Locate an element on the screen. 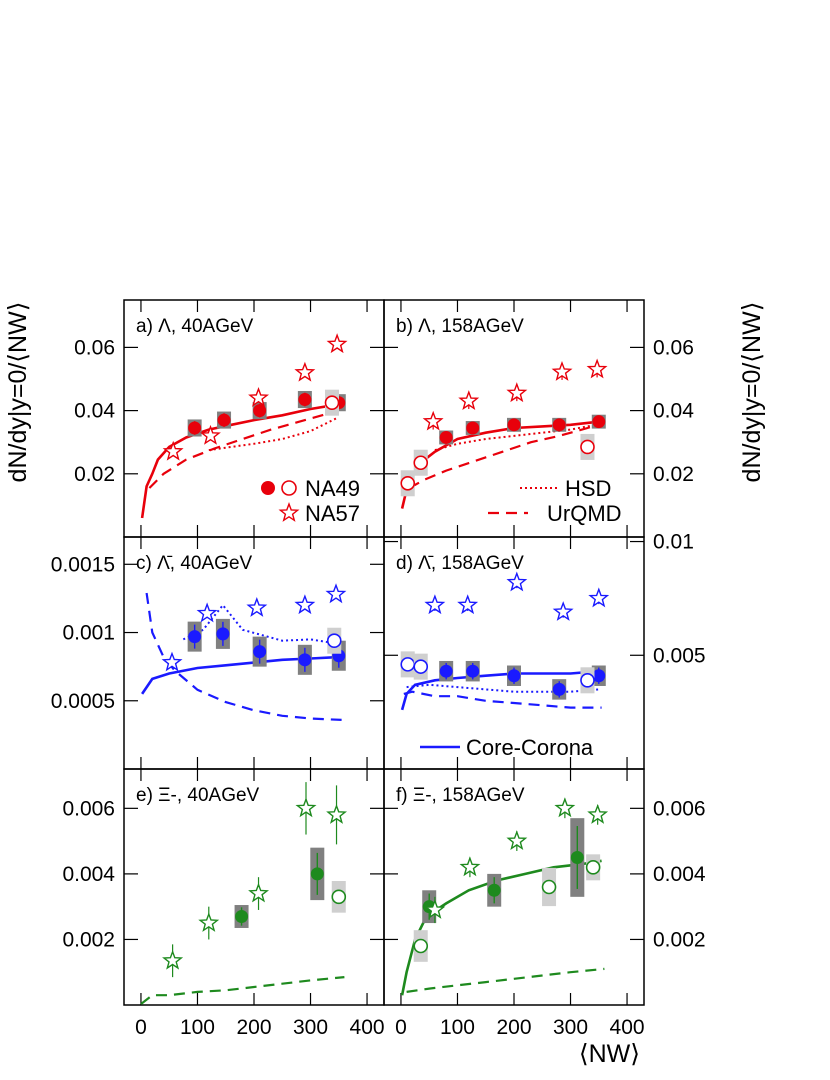  y-tick-label: 0.005 is located at coordinates (679, 655).